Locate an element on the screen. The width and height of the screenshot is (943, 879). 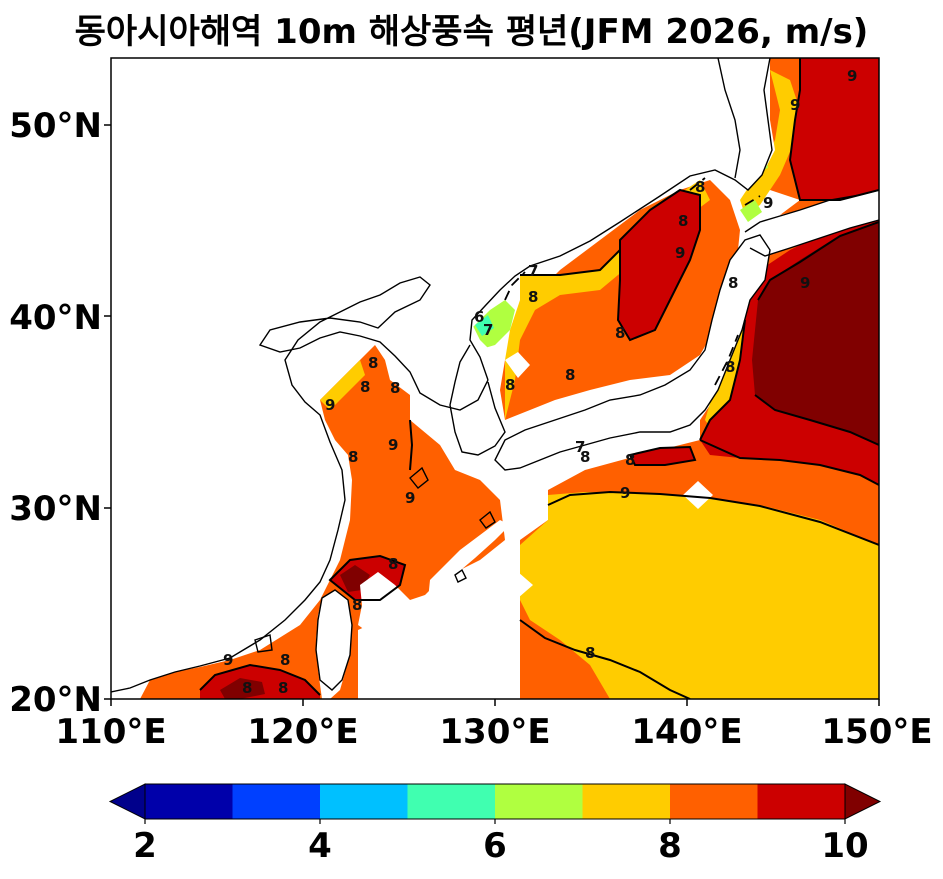
colorbar-tick-2: 2 is located at coordinates (145, 846).